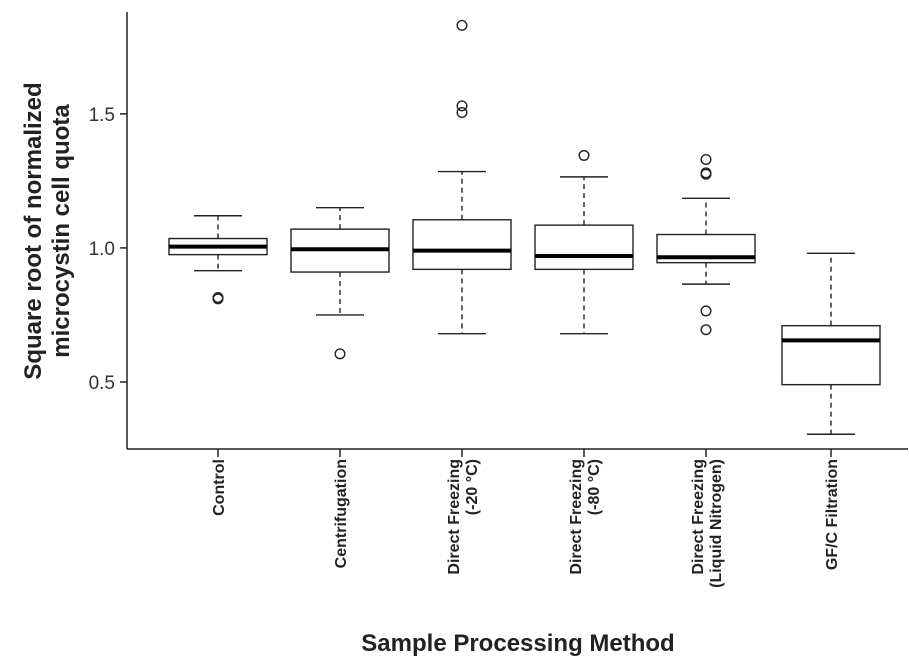 The width and height of the screenshot is (909, 657). Describe the element at coordinates (716, 523) in the screenshot. I see `x-category-label: (Liquid Nitrogen)` at that location.